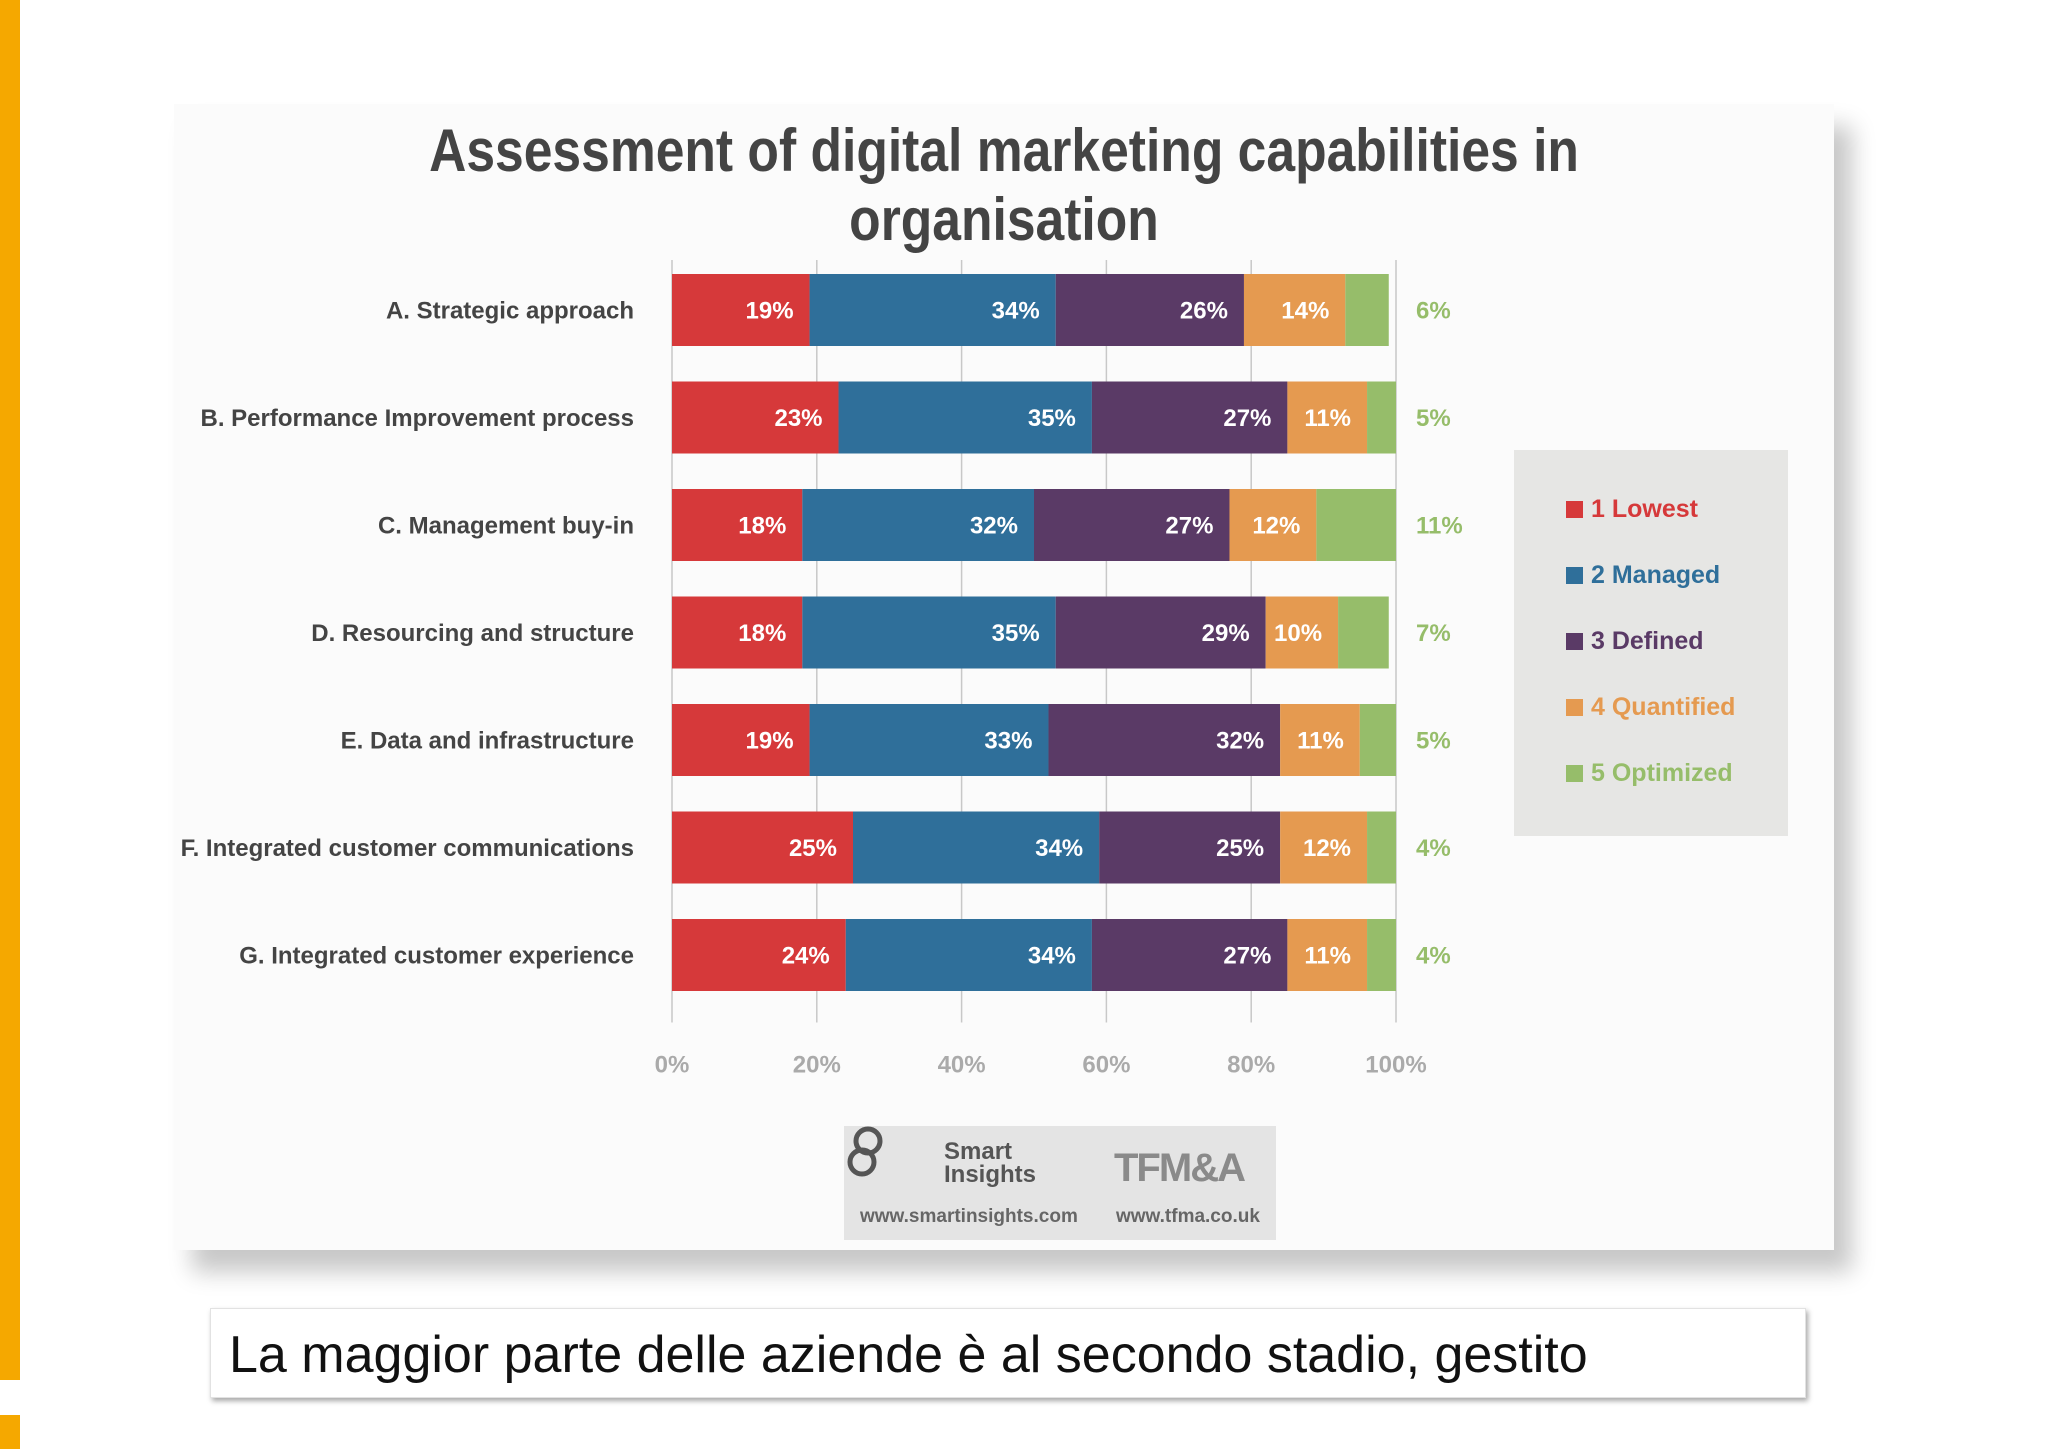 This screenshot has height=1449, width=2048. I want to click on smart-insights-logo-line1: Smart, so click(978, 1151).